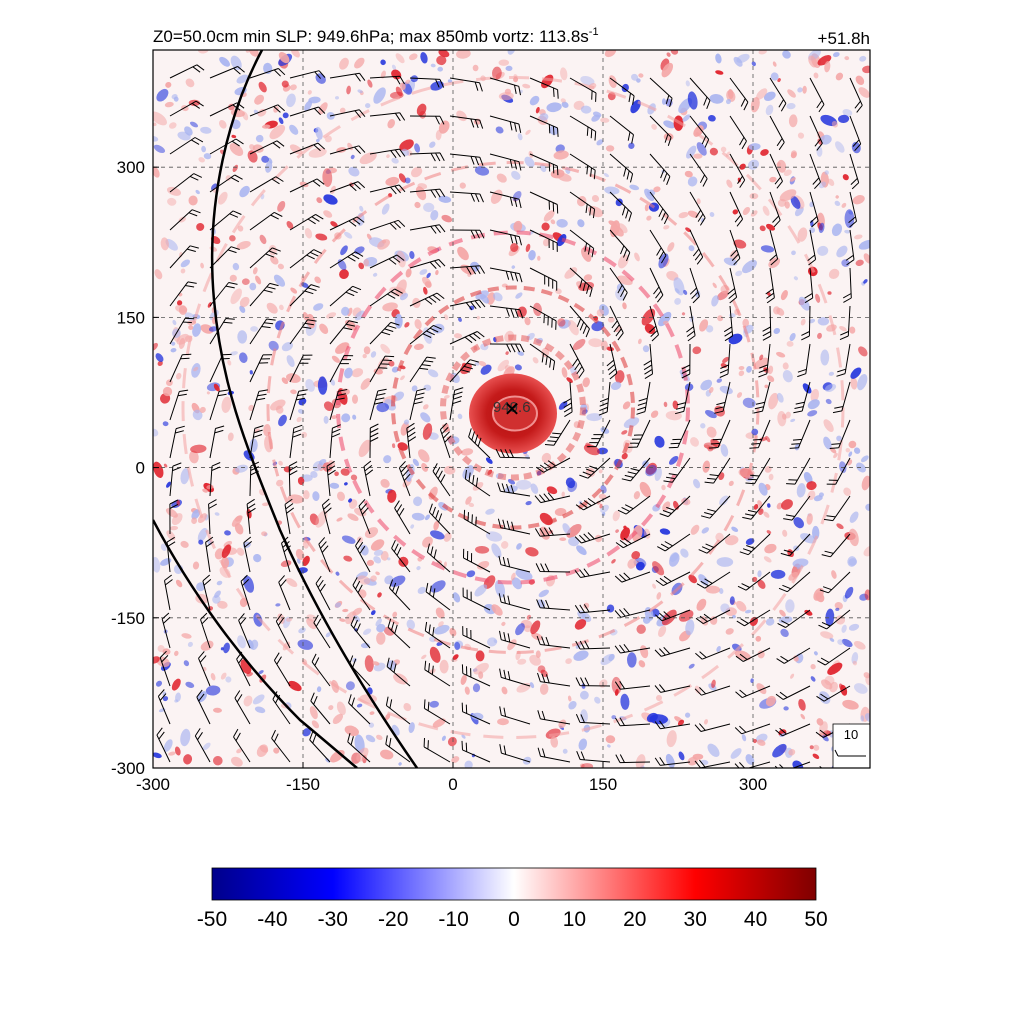  What do you see at coordinates (212, 919) in the screenshot?
I see `colorbar-tick-label: -50` at bounding box center [212, 919].